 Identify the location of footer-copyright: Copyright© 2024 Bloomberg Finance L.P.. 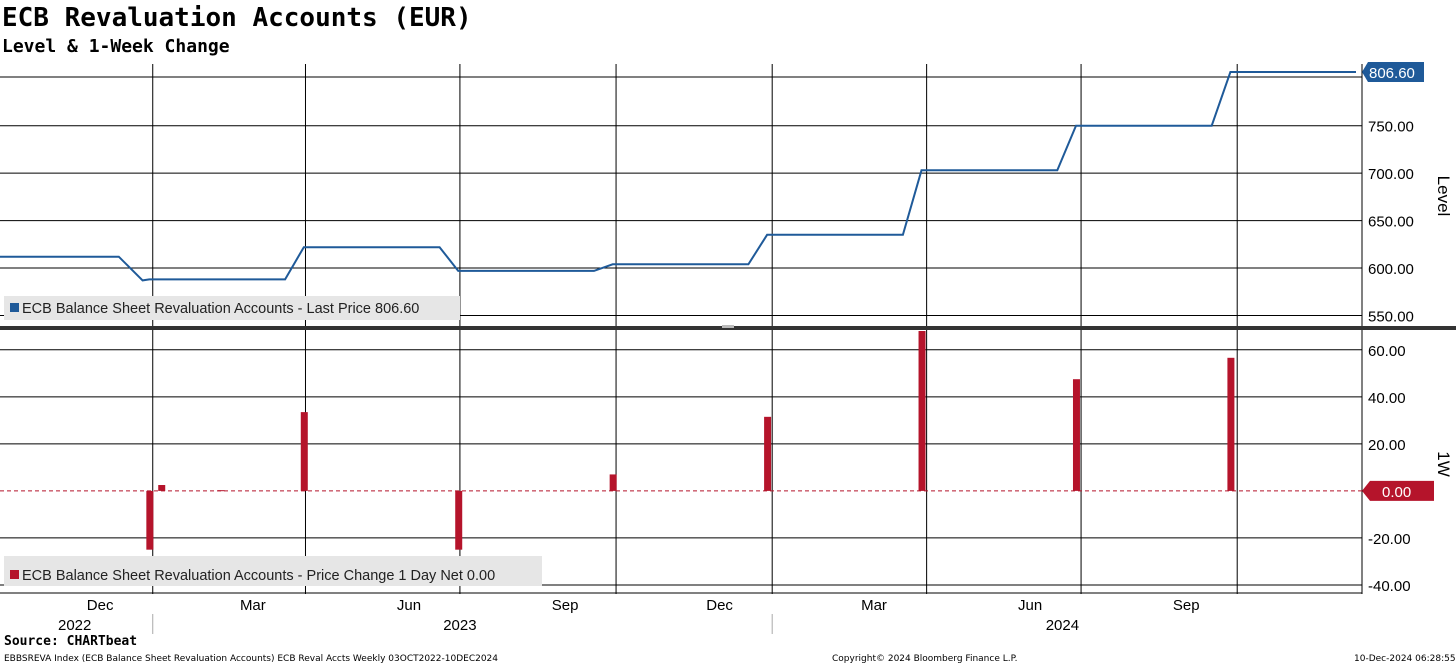
(925, 659).